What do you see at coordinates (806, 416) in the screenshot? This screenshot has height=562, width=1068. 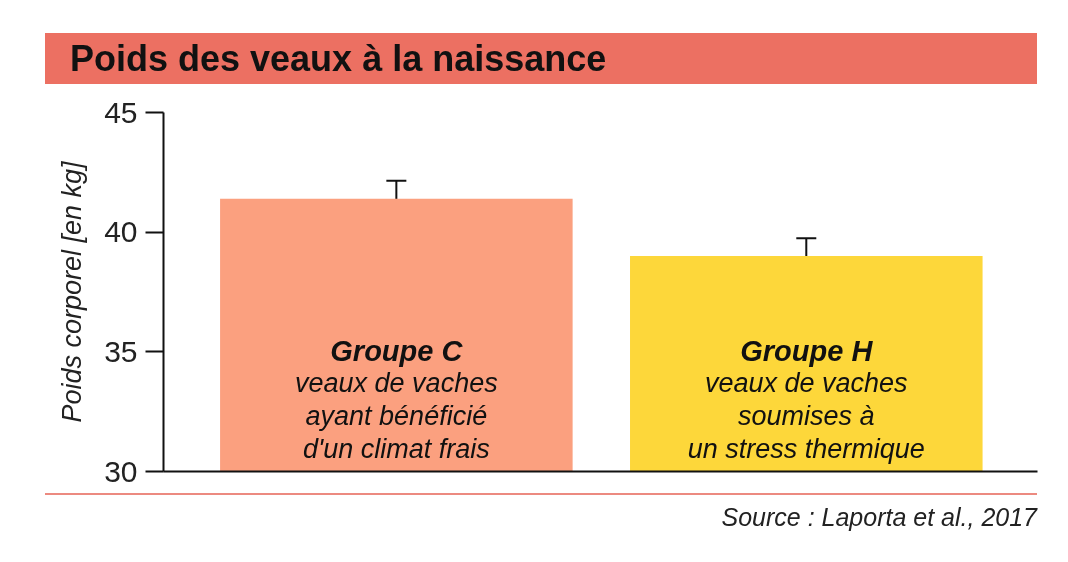 I see `annotation: veaux de vaches soumises à un stress thermique` at bounding box center [806, 416].